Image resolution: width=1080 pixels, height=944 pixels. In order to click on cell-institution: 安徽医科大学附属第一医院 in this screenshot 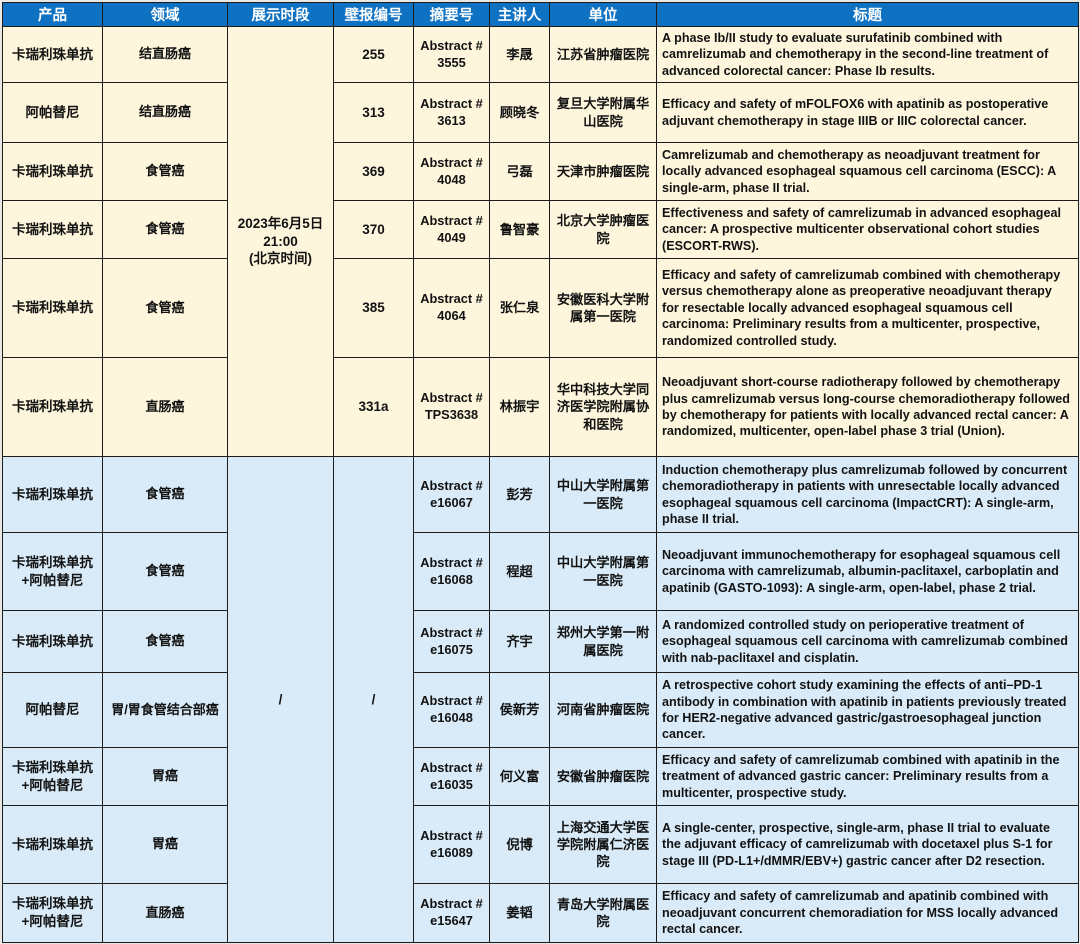, I will do `click(603, 308)`.